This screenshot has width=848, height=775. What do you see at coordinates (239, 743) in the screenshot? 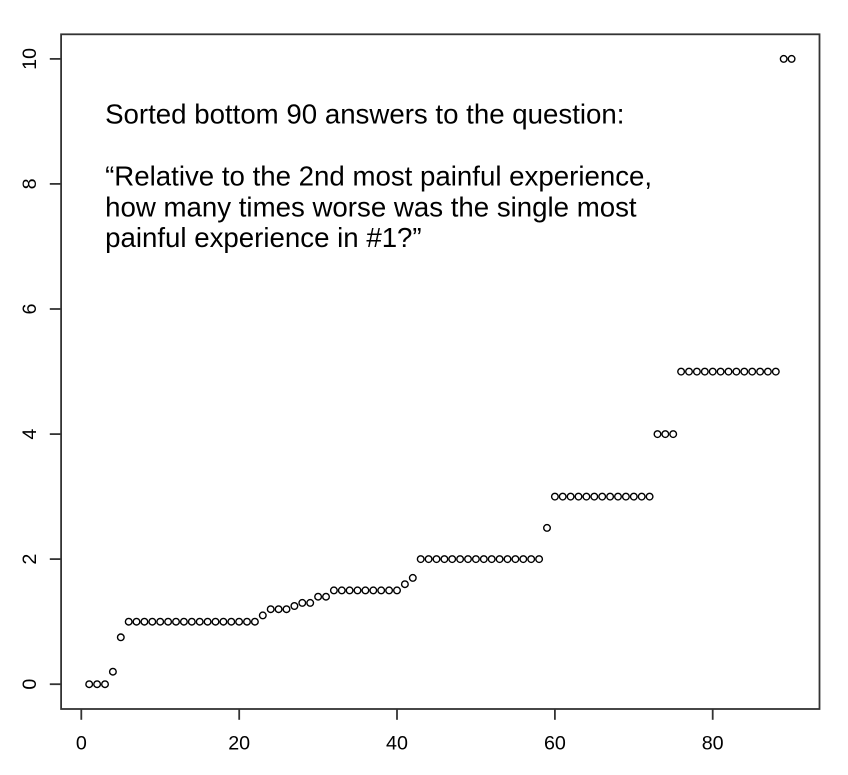
I see `svg-text: 20` at bounding box center [239, 743].